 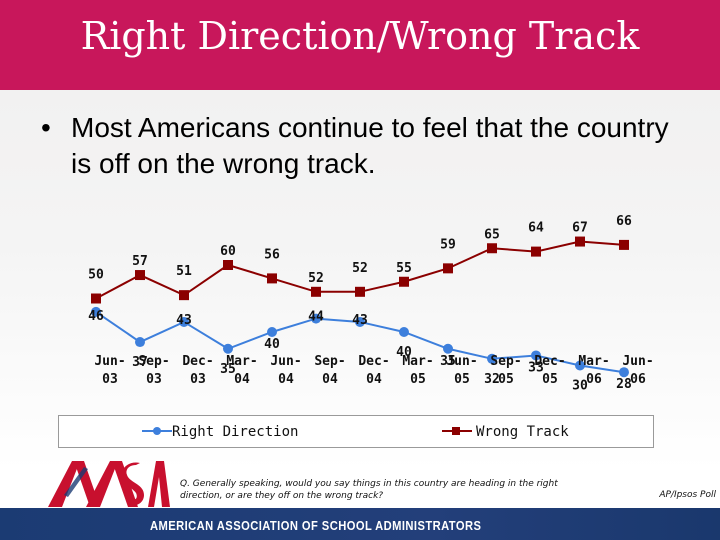 I want to click on x-tick-label-7-year: 05, so click(x=418, y=379).